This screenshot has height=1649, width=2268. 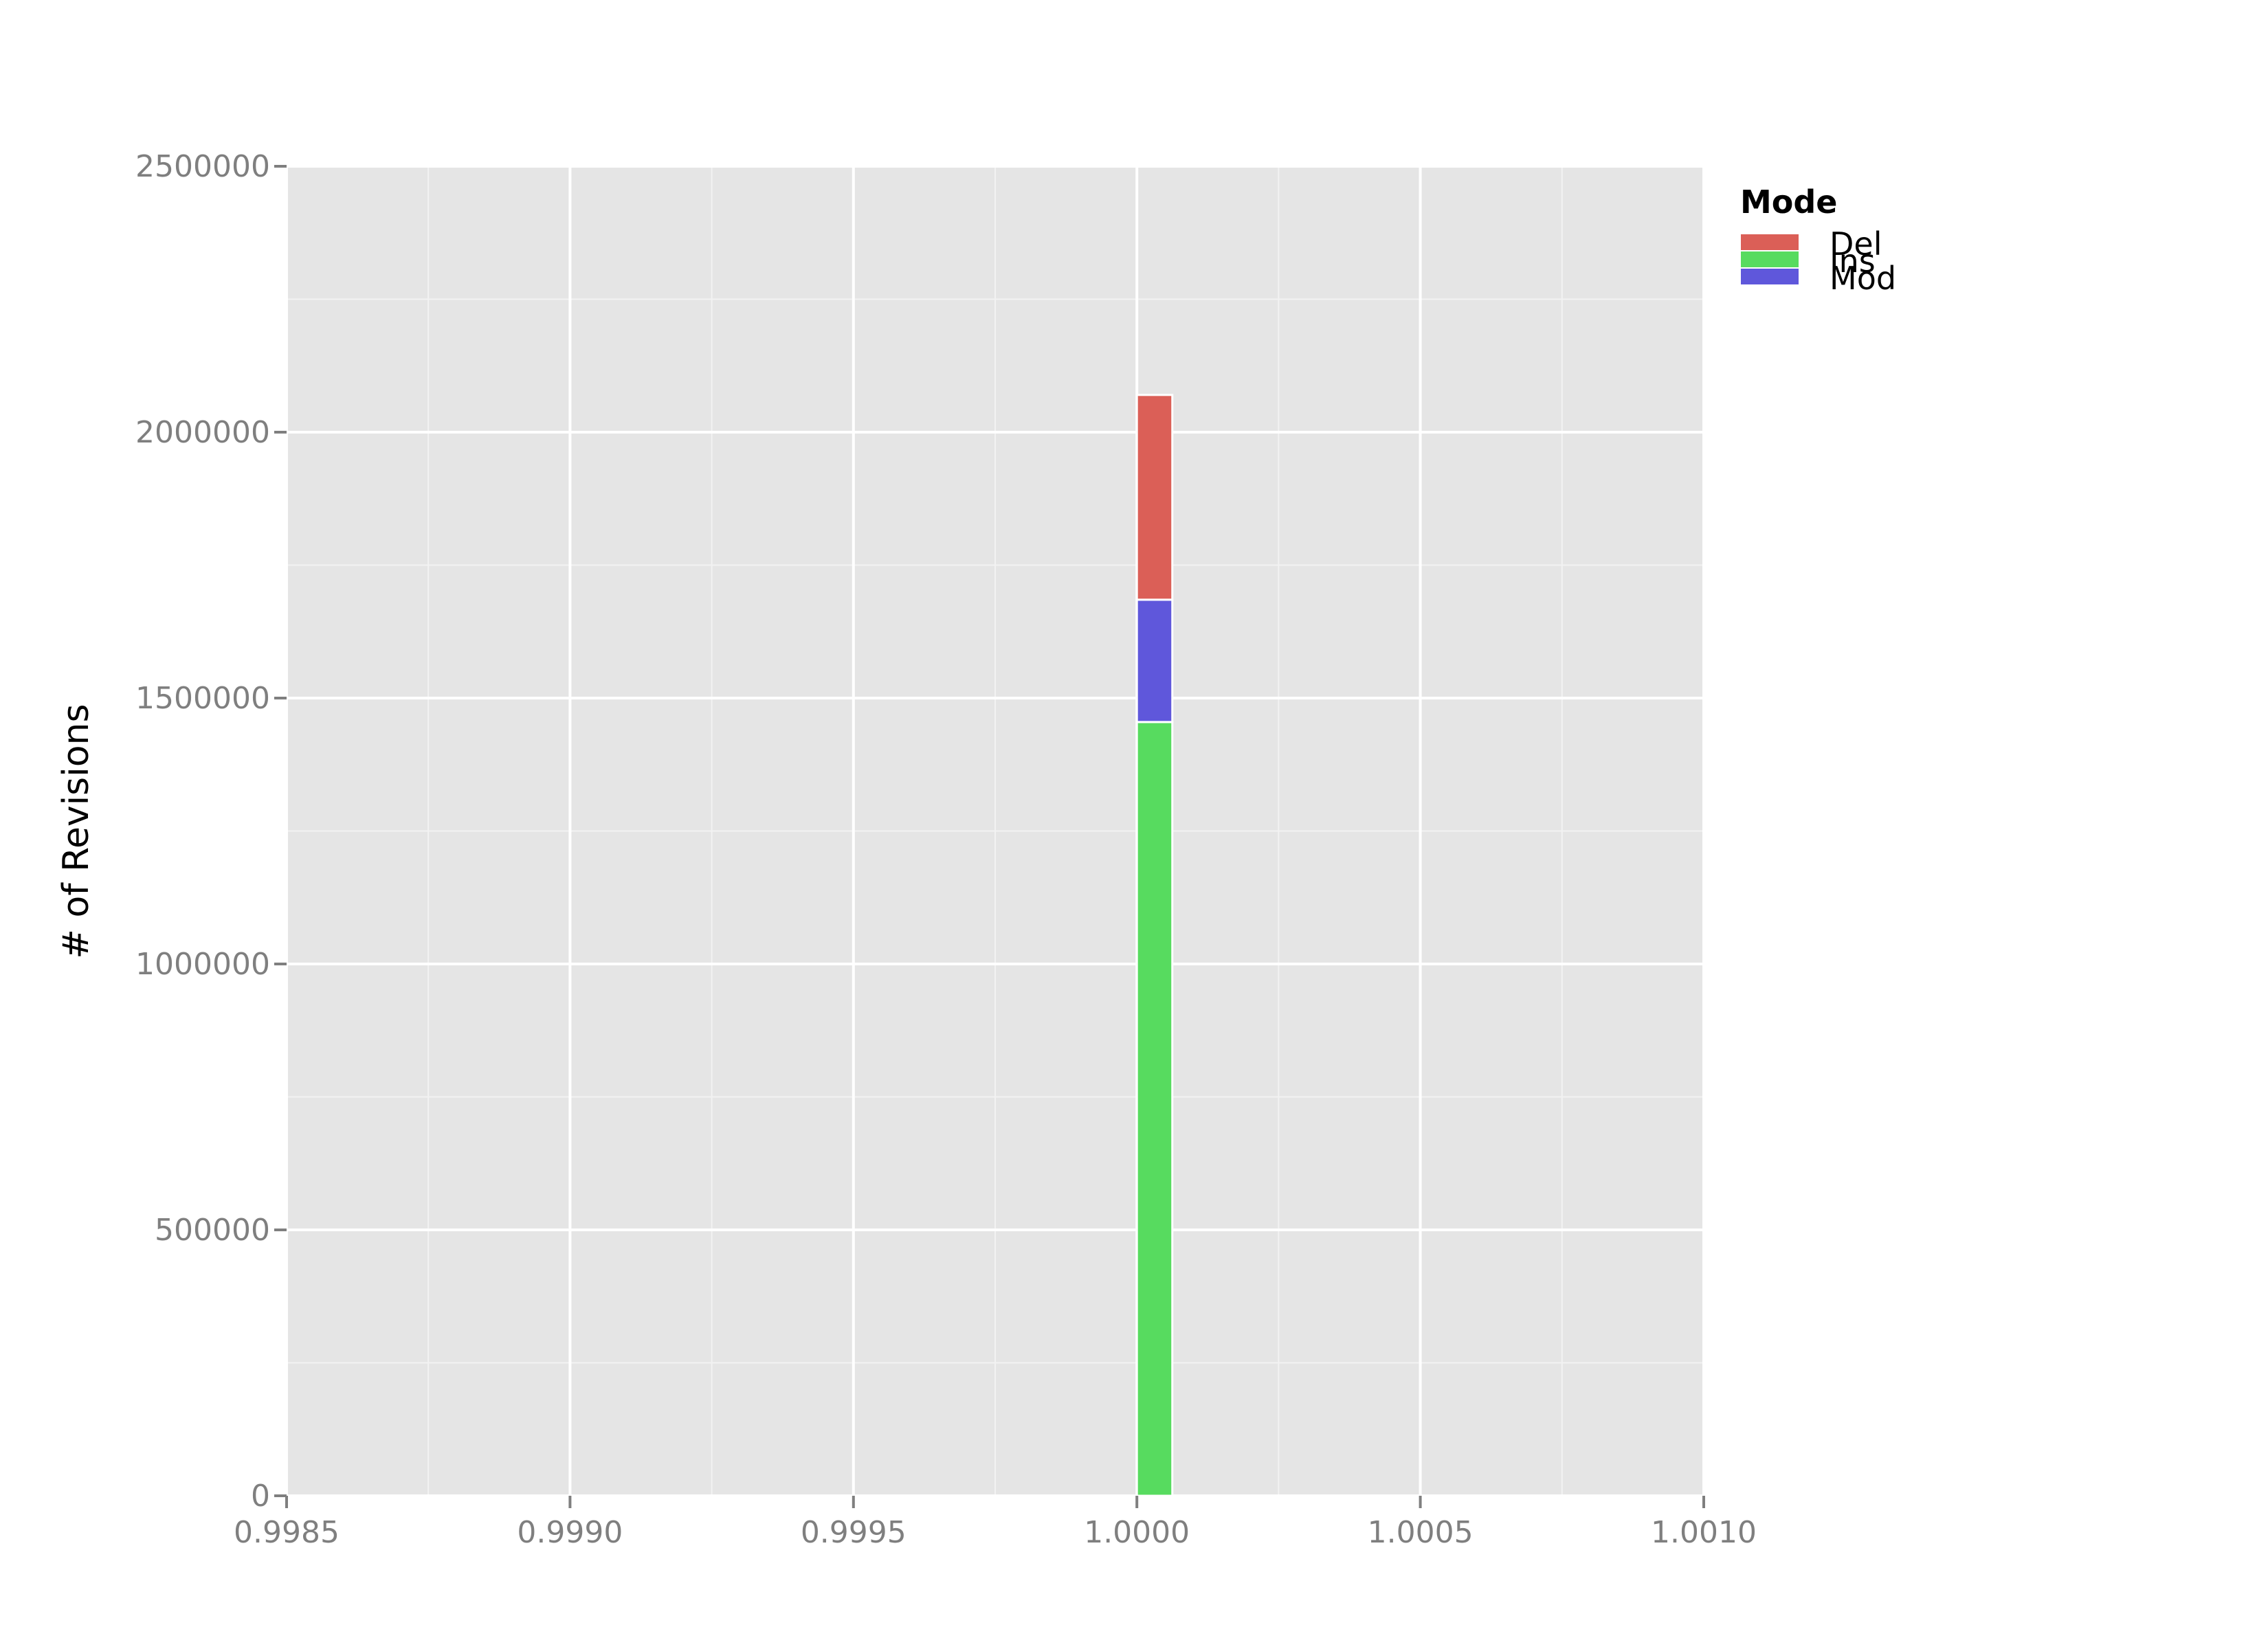 I want to click on x-tick-label: 1.0005, so click(x=1421, y=1532).